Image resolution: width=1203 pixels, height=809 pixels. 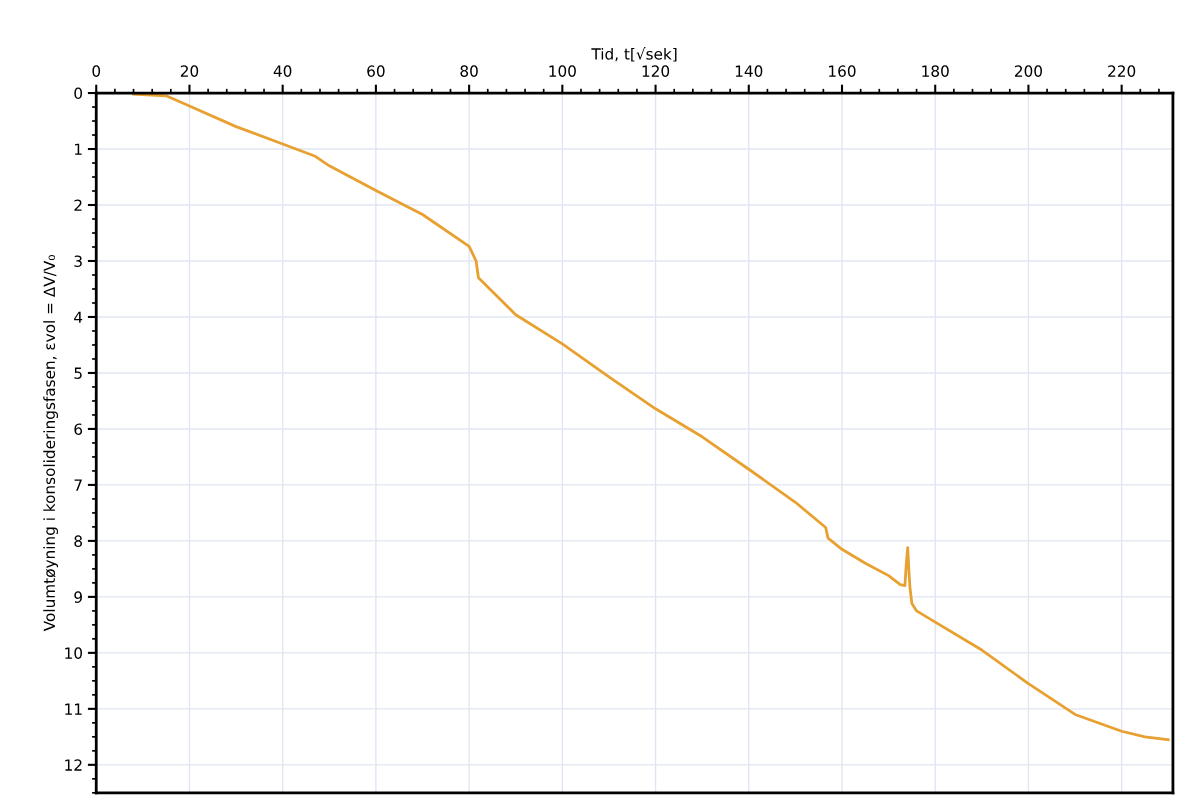 I want to click on y-tick-label: 7, so click(x=78, y=485).